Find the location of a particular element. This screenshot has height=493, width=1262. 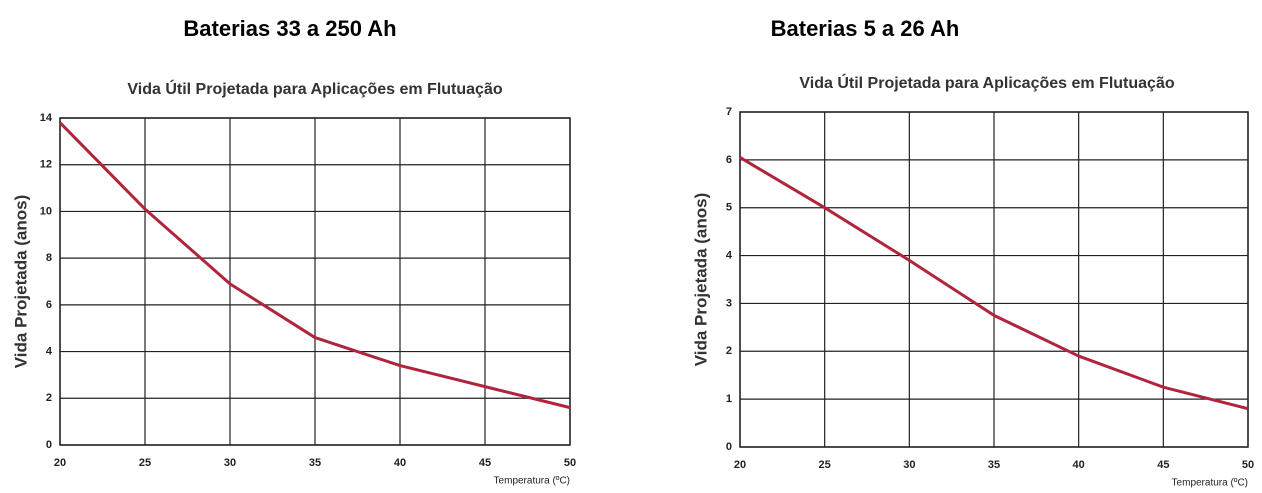

y-tick-label: 14 is located at coordinates (46, 118).